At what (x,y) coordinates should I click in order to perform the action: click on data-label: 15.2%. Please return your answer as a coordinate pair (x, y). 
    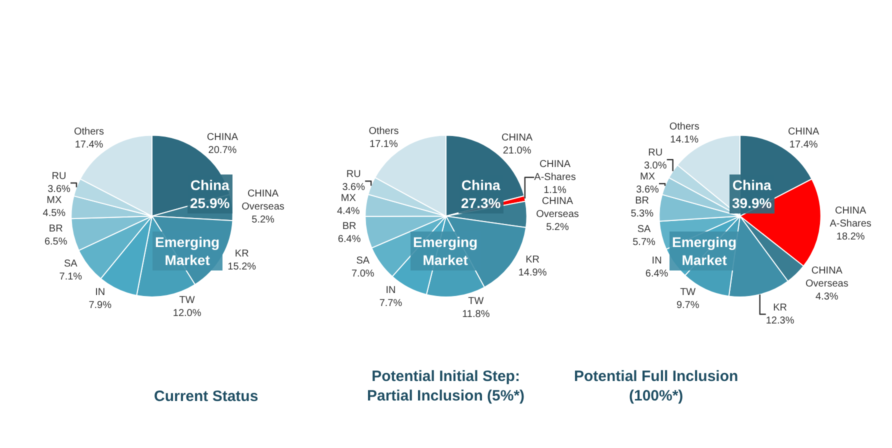
    Looking at the image, I should click on (242, 266).